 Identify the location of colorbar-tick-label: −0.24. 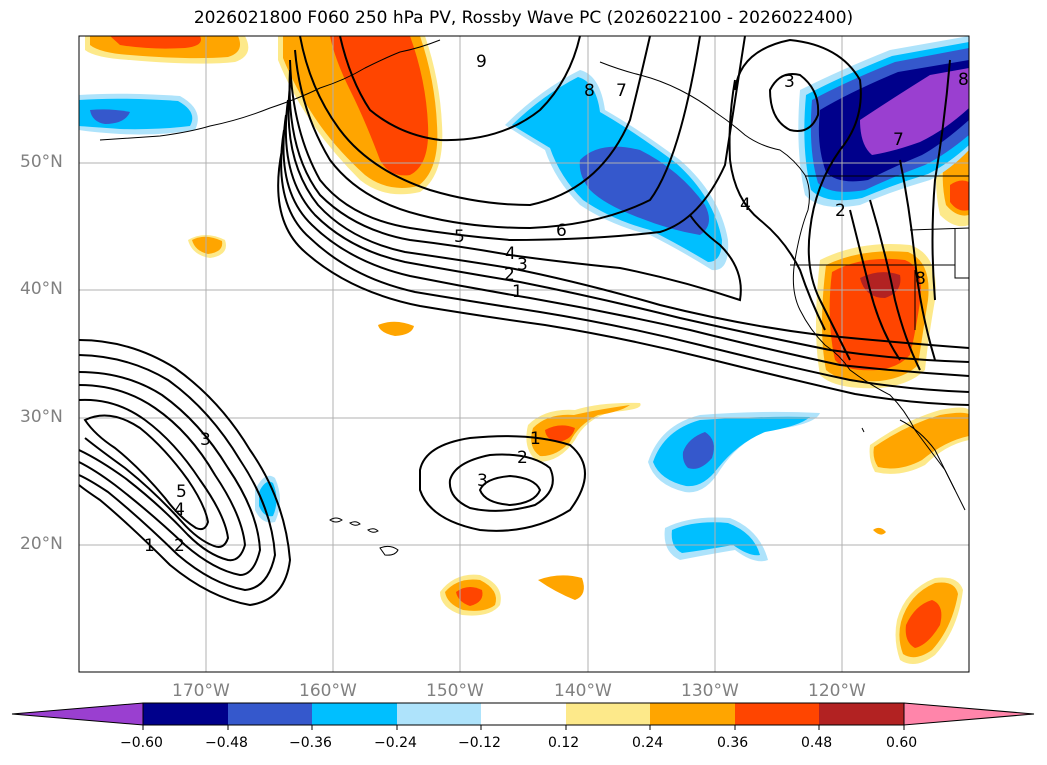
(395, 743).